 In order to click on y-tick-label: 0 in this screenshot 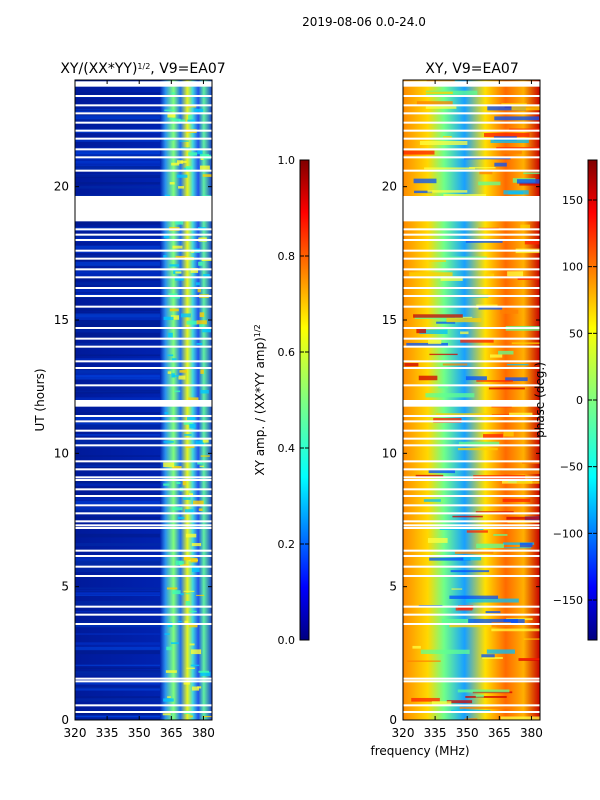, I will do `click(65, 720)`.